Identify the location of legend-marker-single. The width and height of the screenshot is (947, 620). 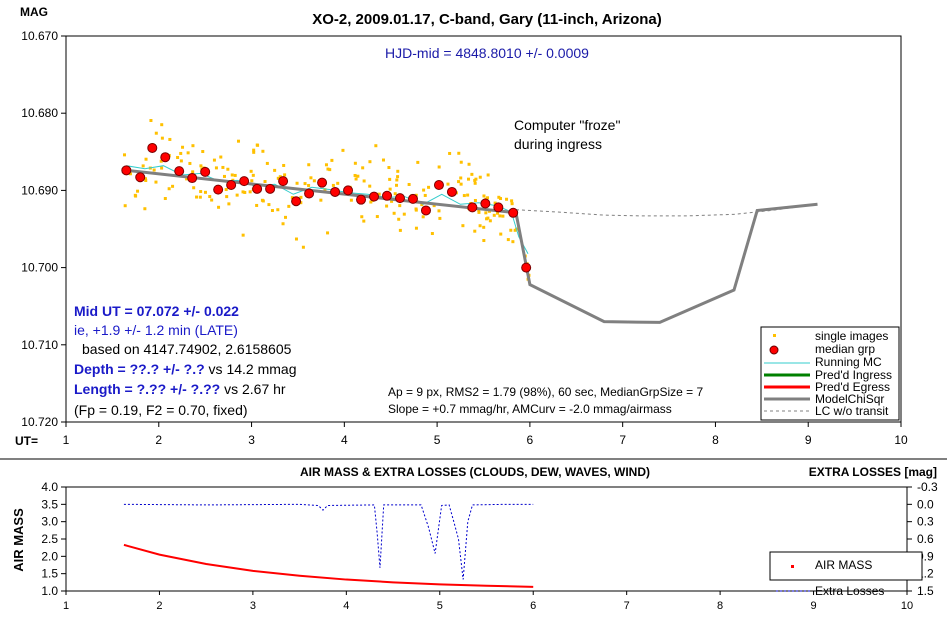
(774, 335).